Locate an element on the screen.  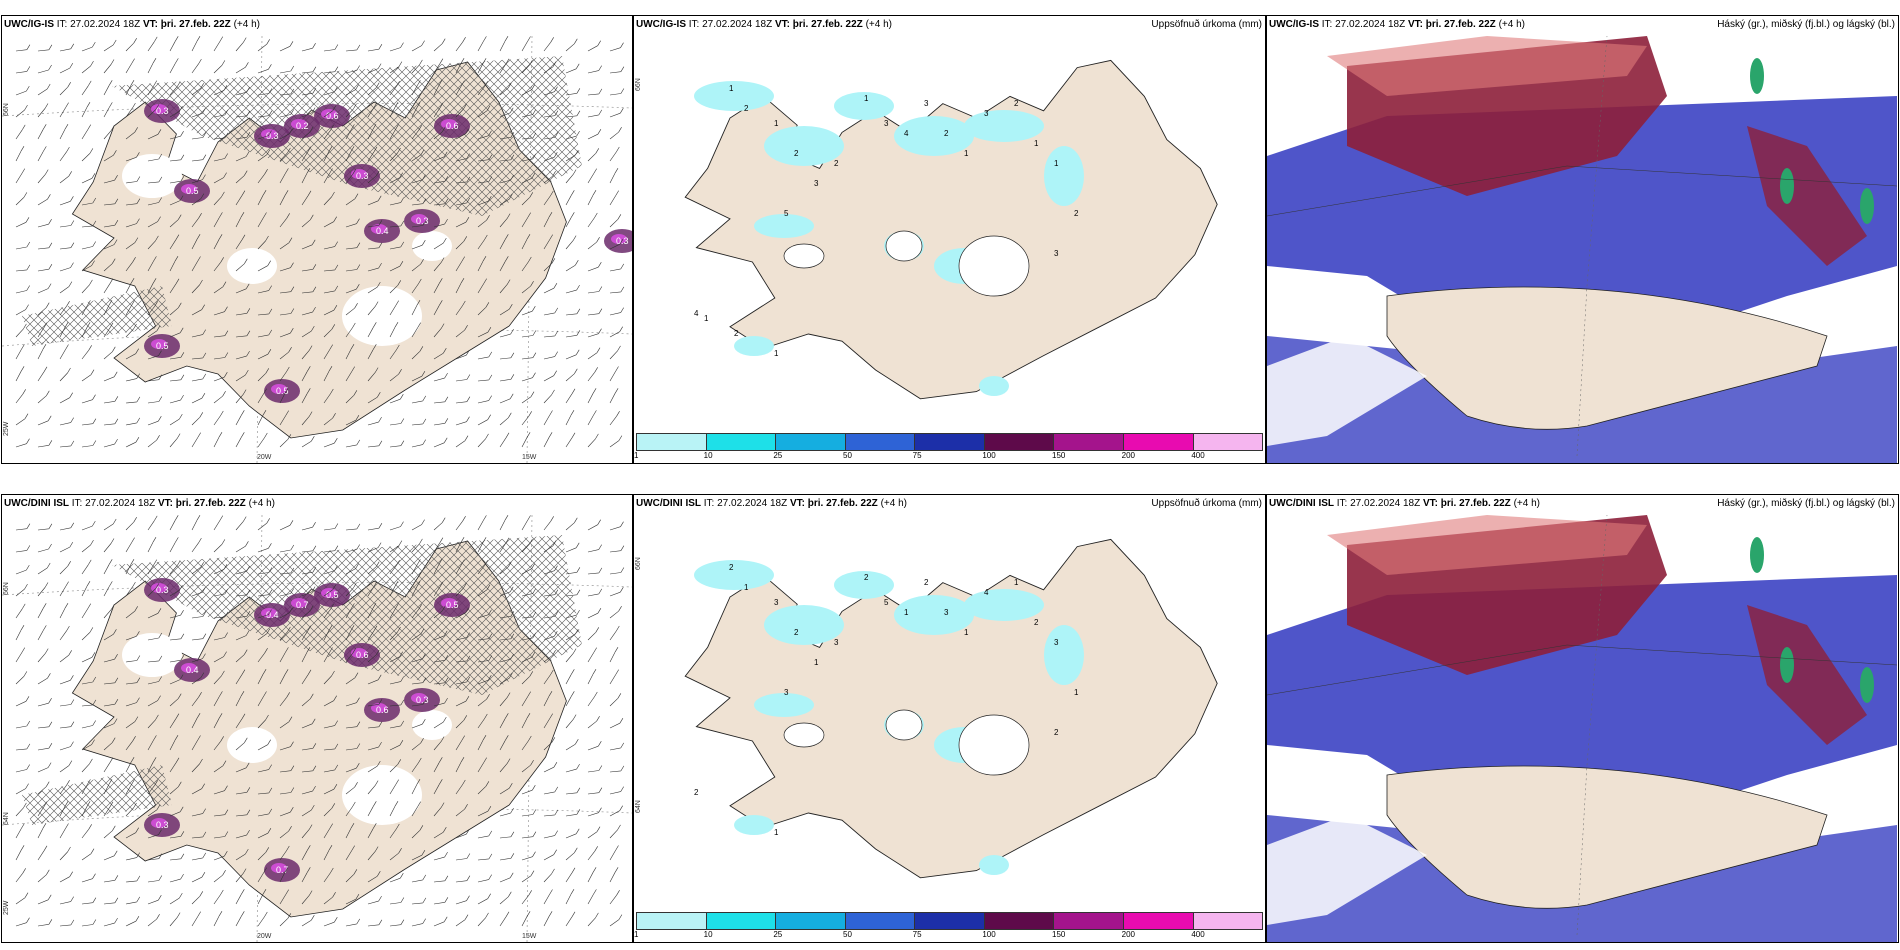
glacier-area is located at coordinates (382, 795).